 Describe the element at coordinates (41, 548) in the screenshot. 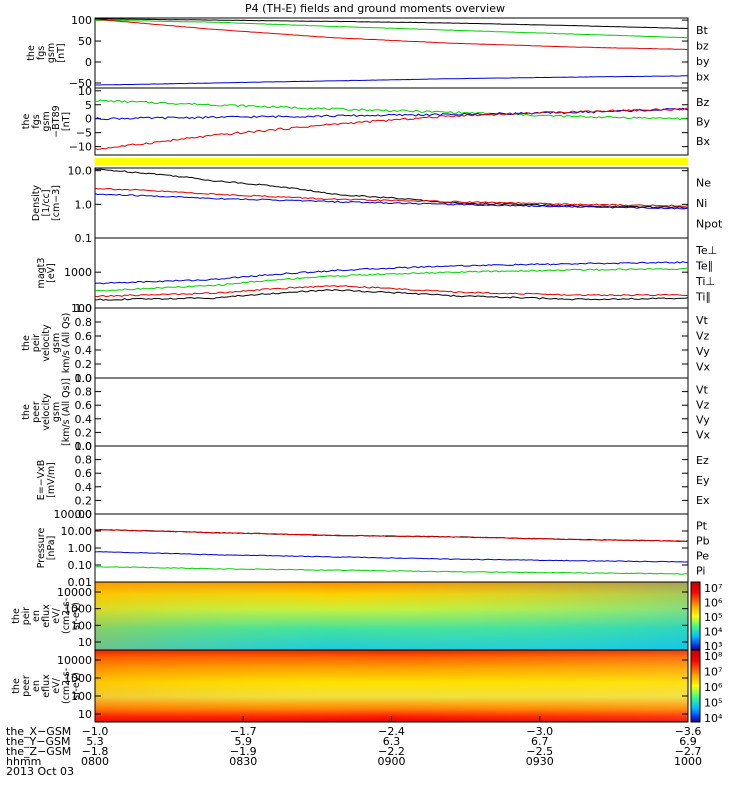

I see `y-axis-label-line: Pressure` at that location.